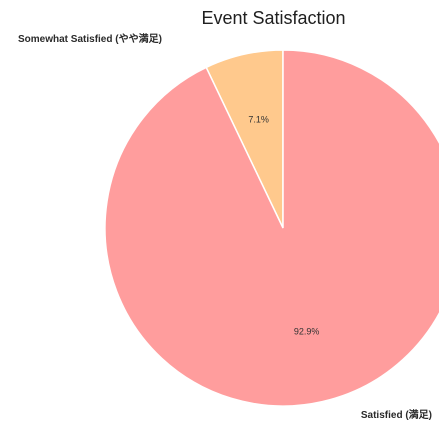  Describe the element at coordinates (258, 120) in the screenshot. I see `slice-percent-label: 7.1%` at that location.